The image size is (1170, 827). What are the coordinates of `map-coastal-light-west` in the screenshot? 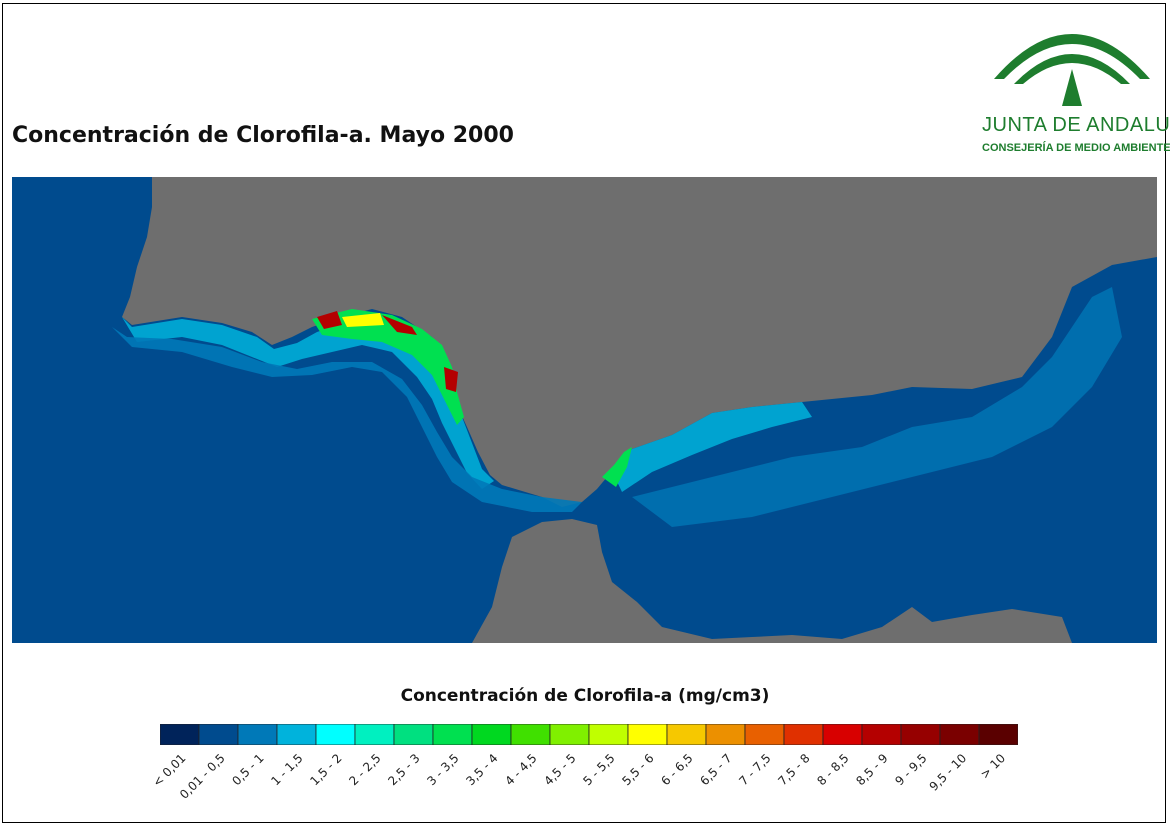 It's located at (347, 419).